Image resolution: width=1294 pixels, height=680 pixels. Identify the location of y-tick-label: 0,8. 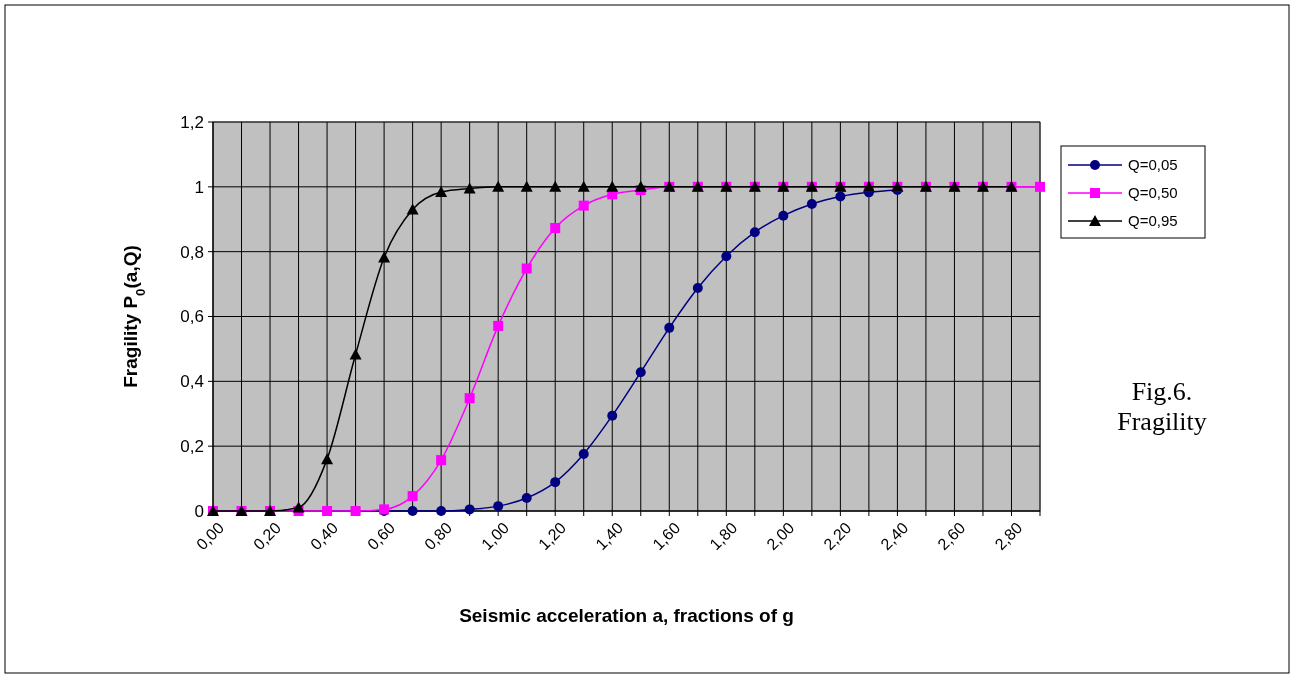
(192, 252).